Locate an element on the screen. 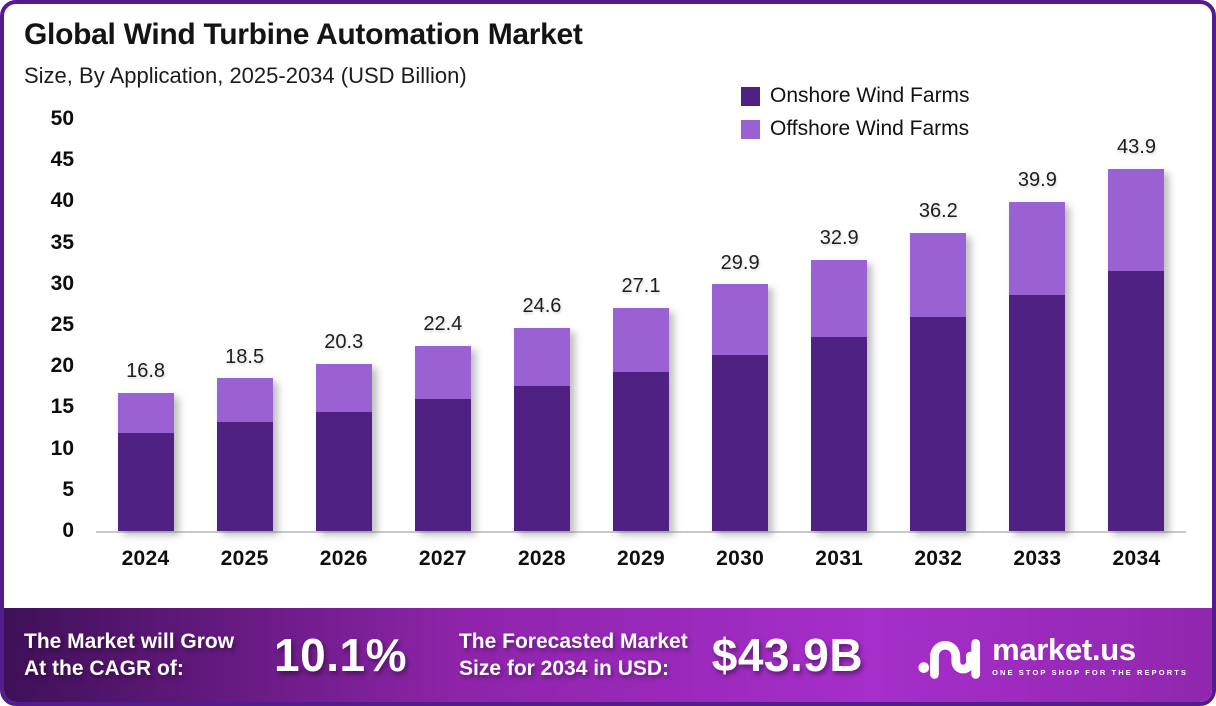  bar-total-label: 32.9 is located at coordinates (839, 237).